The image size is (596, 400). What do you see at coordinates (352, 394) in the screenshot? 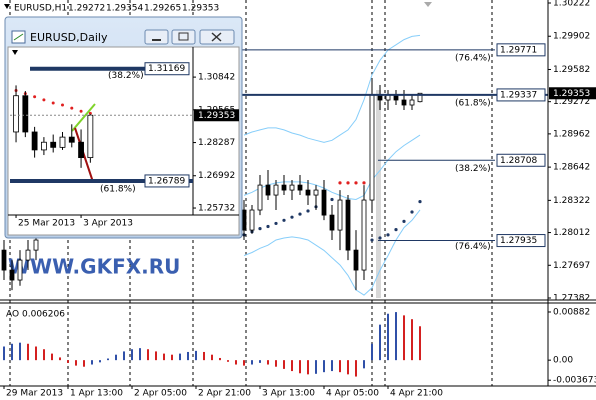
I see `x-tick-label: 4 Apr 05:00` at bounding box center [352, 394].